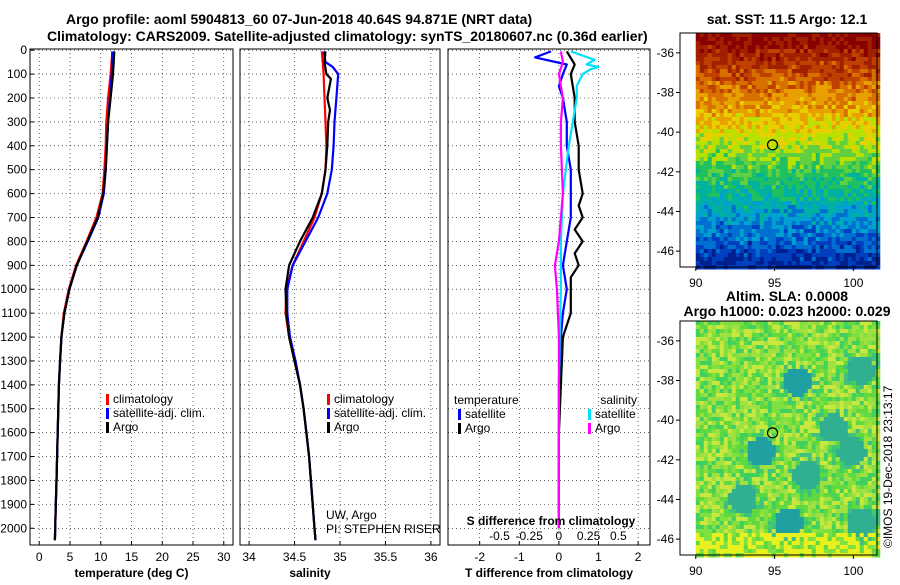  I want to click on s-diff-tick-label: 0.25, so click(589, 536).